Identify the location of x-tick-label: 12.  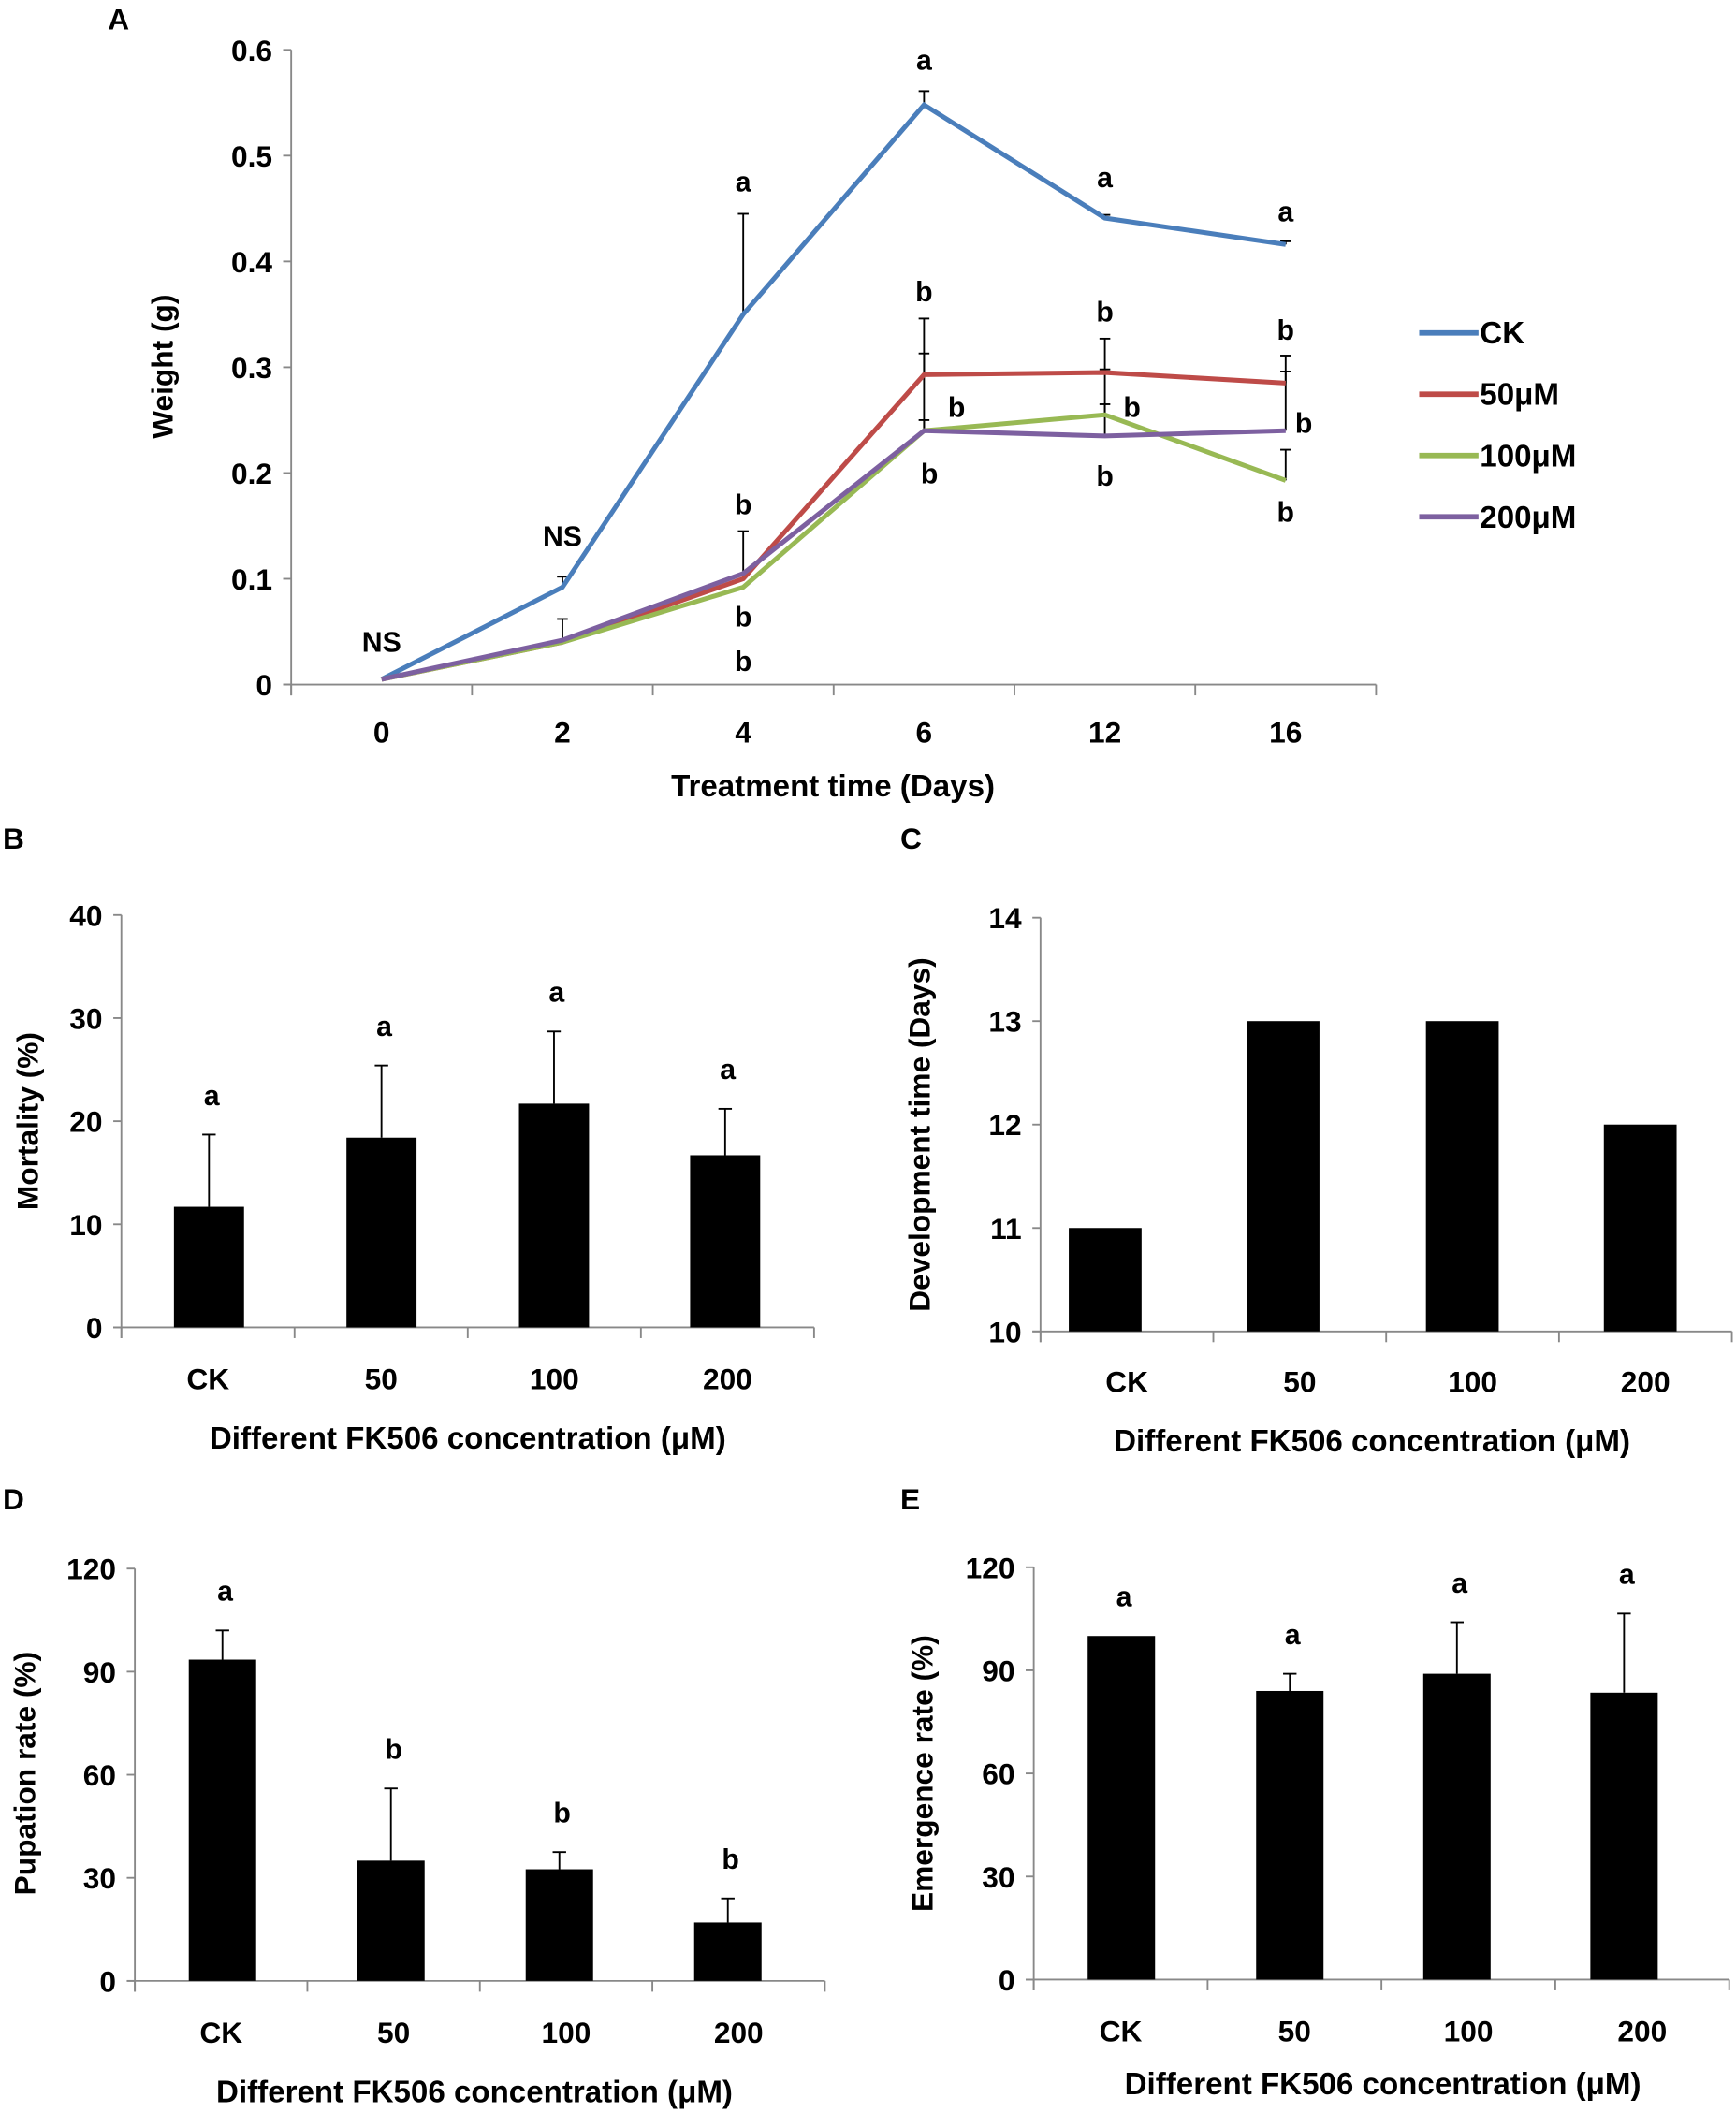
(1104, 732).